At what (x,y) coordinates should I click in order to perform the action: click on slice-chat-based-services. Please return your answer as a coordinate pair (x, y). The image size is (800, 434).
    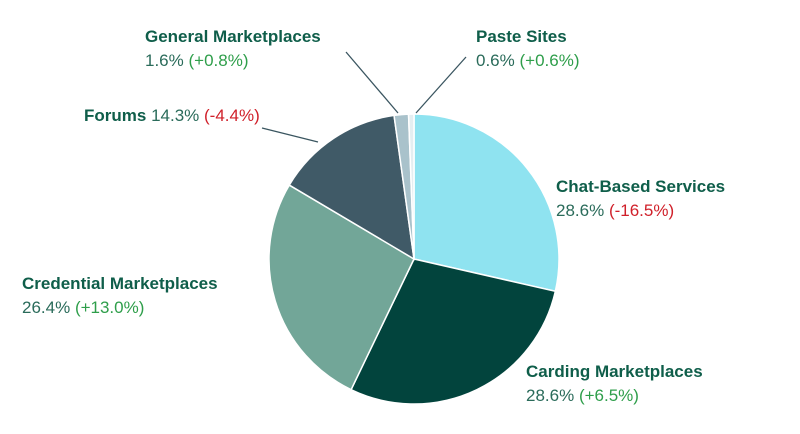
    Looking at the image, I should click on (486, 203).